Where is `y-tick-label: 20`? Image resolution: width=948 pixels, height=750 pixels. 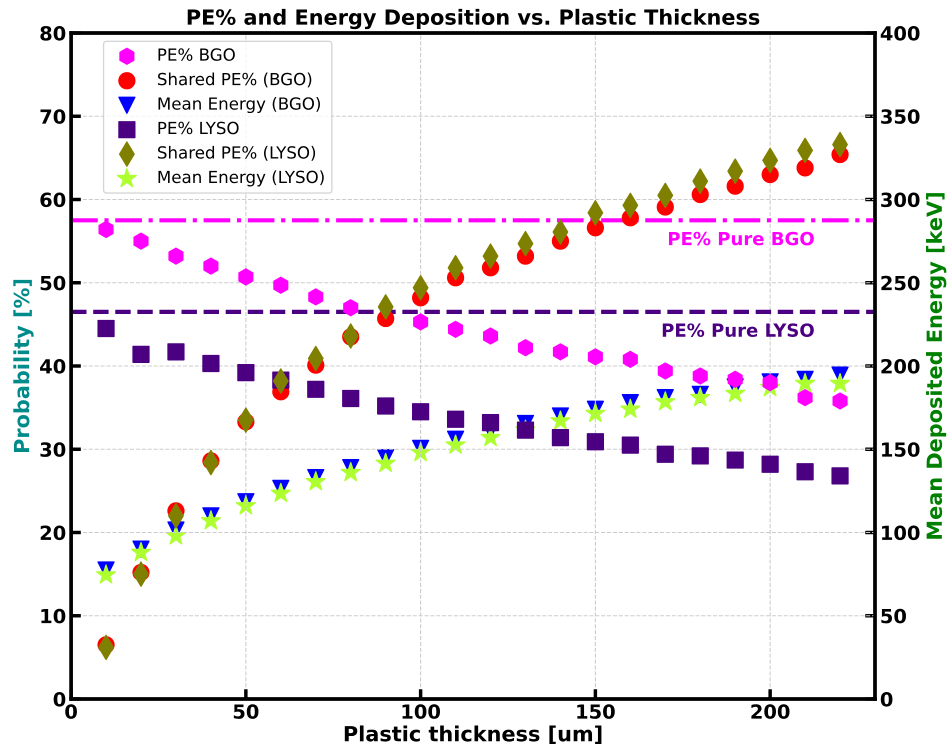 y-tick-label: 20 is located at coordinates (53, 532).